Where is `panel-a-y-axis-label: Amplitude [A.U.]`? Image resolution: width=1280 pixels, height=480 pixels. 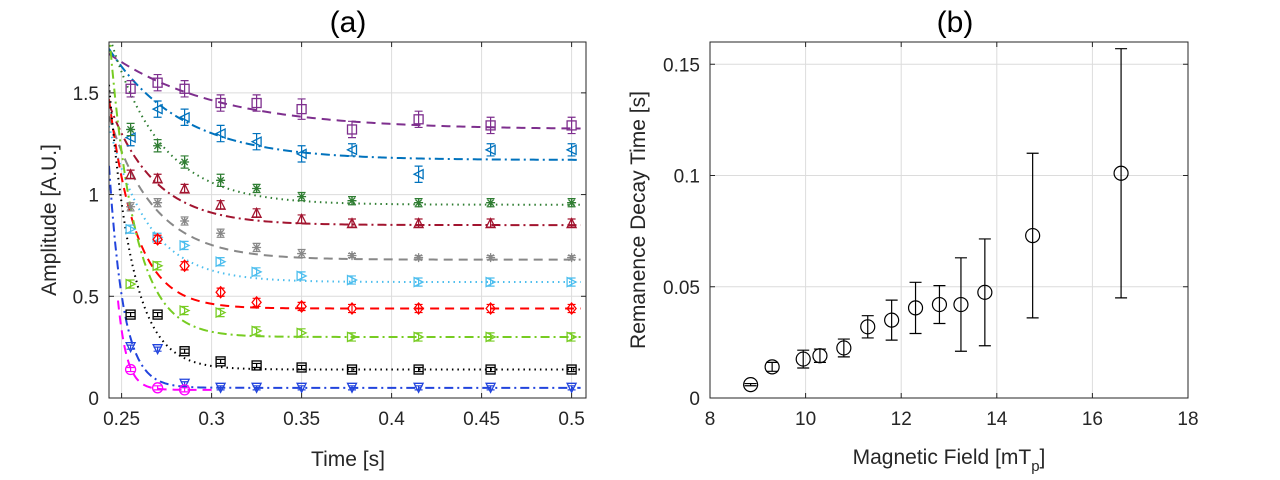 panel-a-y-axis-label: Amplitude [A.U.] is located at coordinates (49, 220).